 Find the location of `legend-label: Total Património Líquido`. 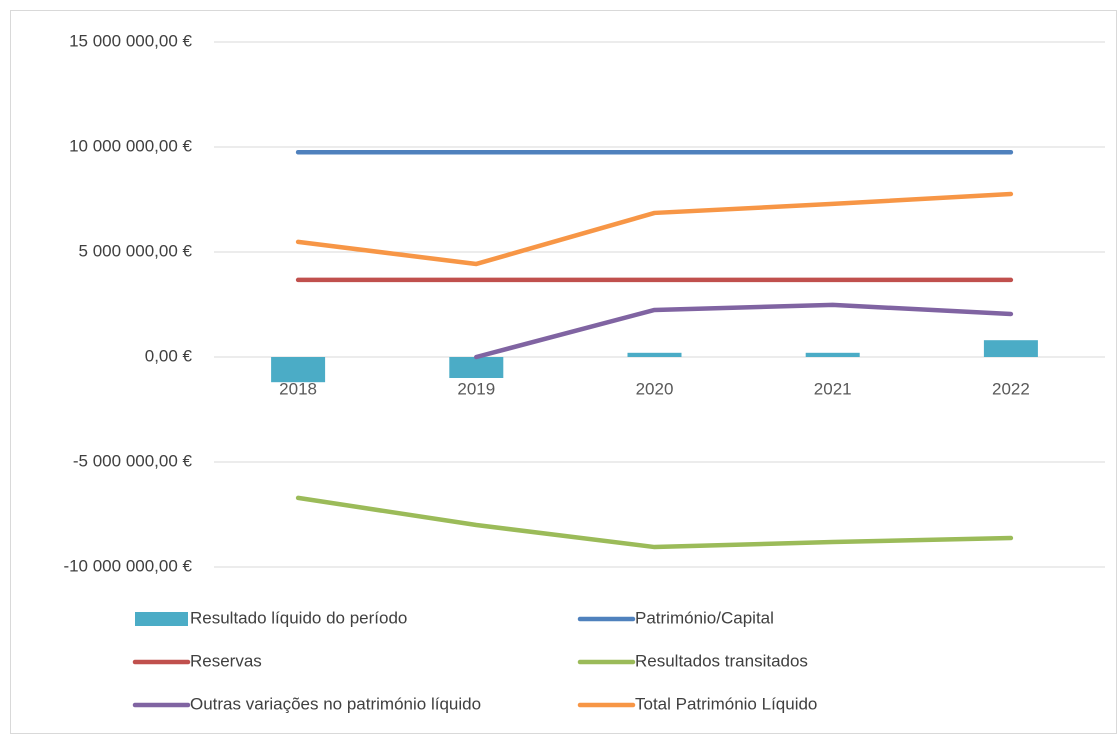

legend-label: Total Património Líquido is located at coordinates (726, 703).